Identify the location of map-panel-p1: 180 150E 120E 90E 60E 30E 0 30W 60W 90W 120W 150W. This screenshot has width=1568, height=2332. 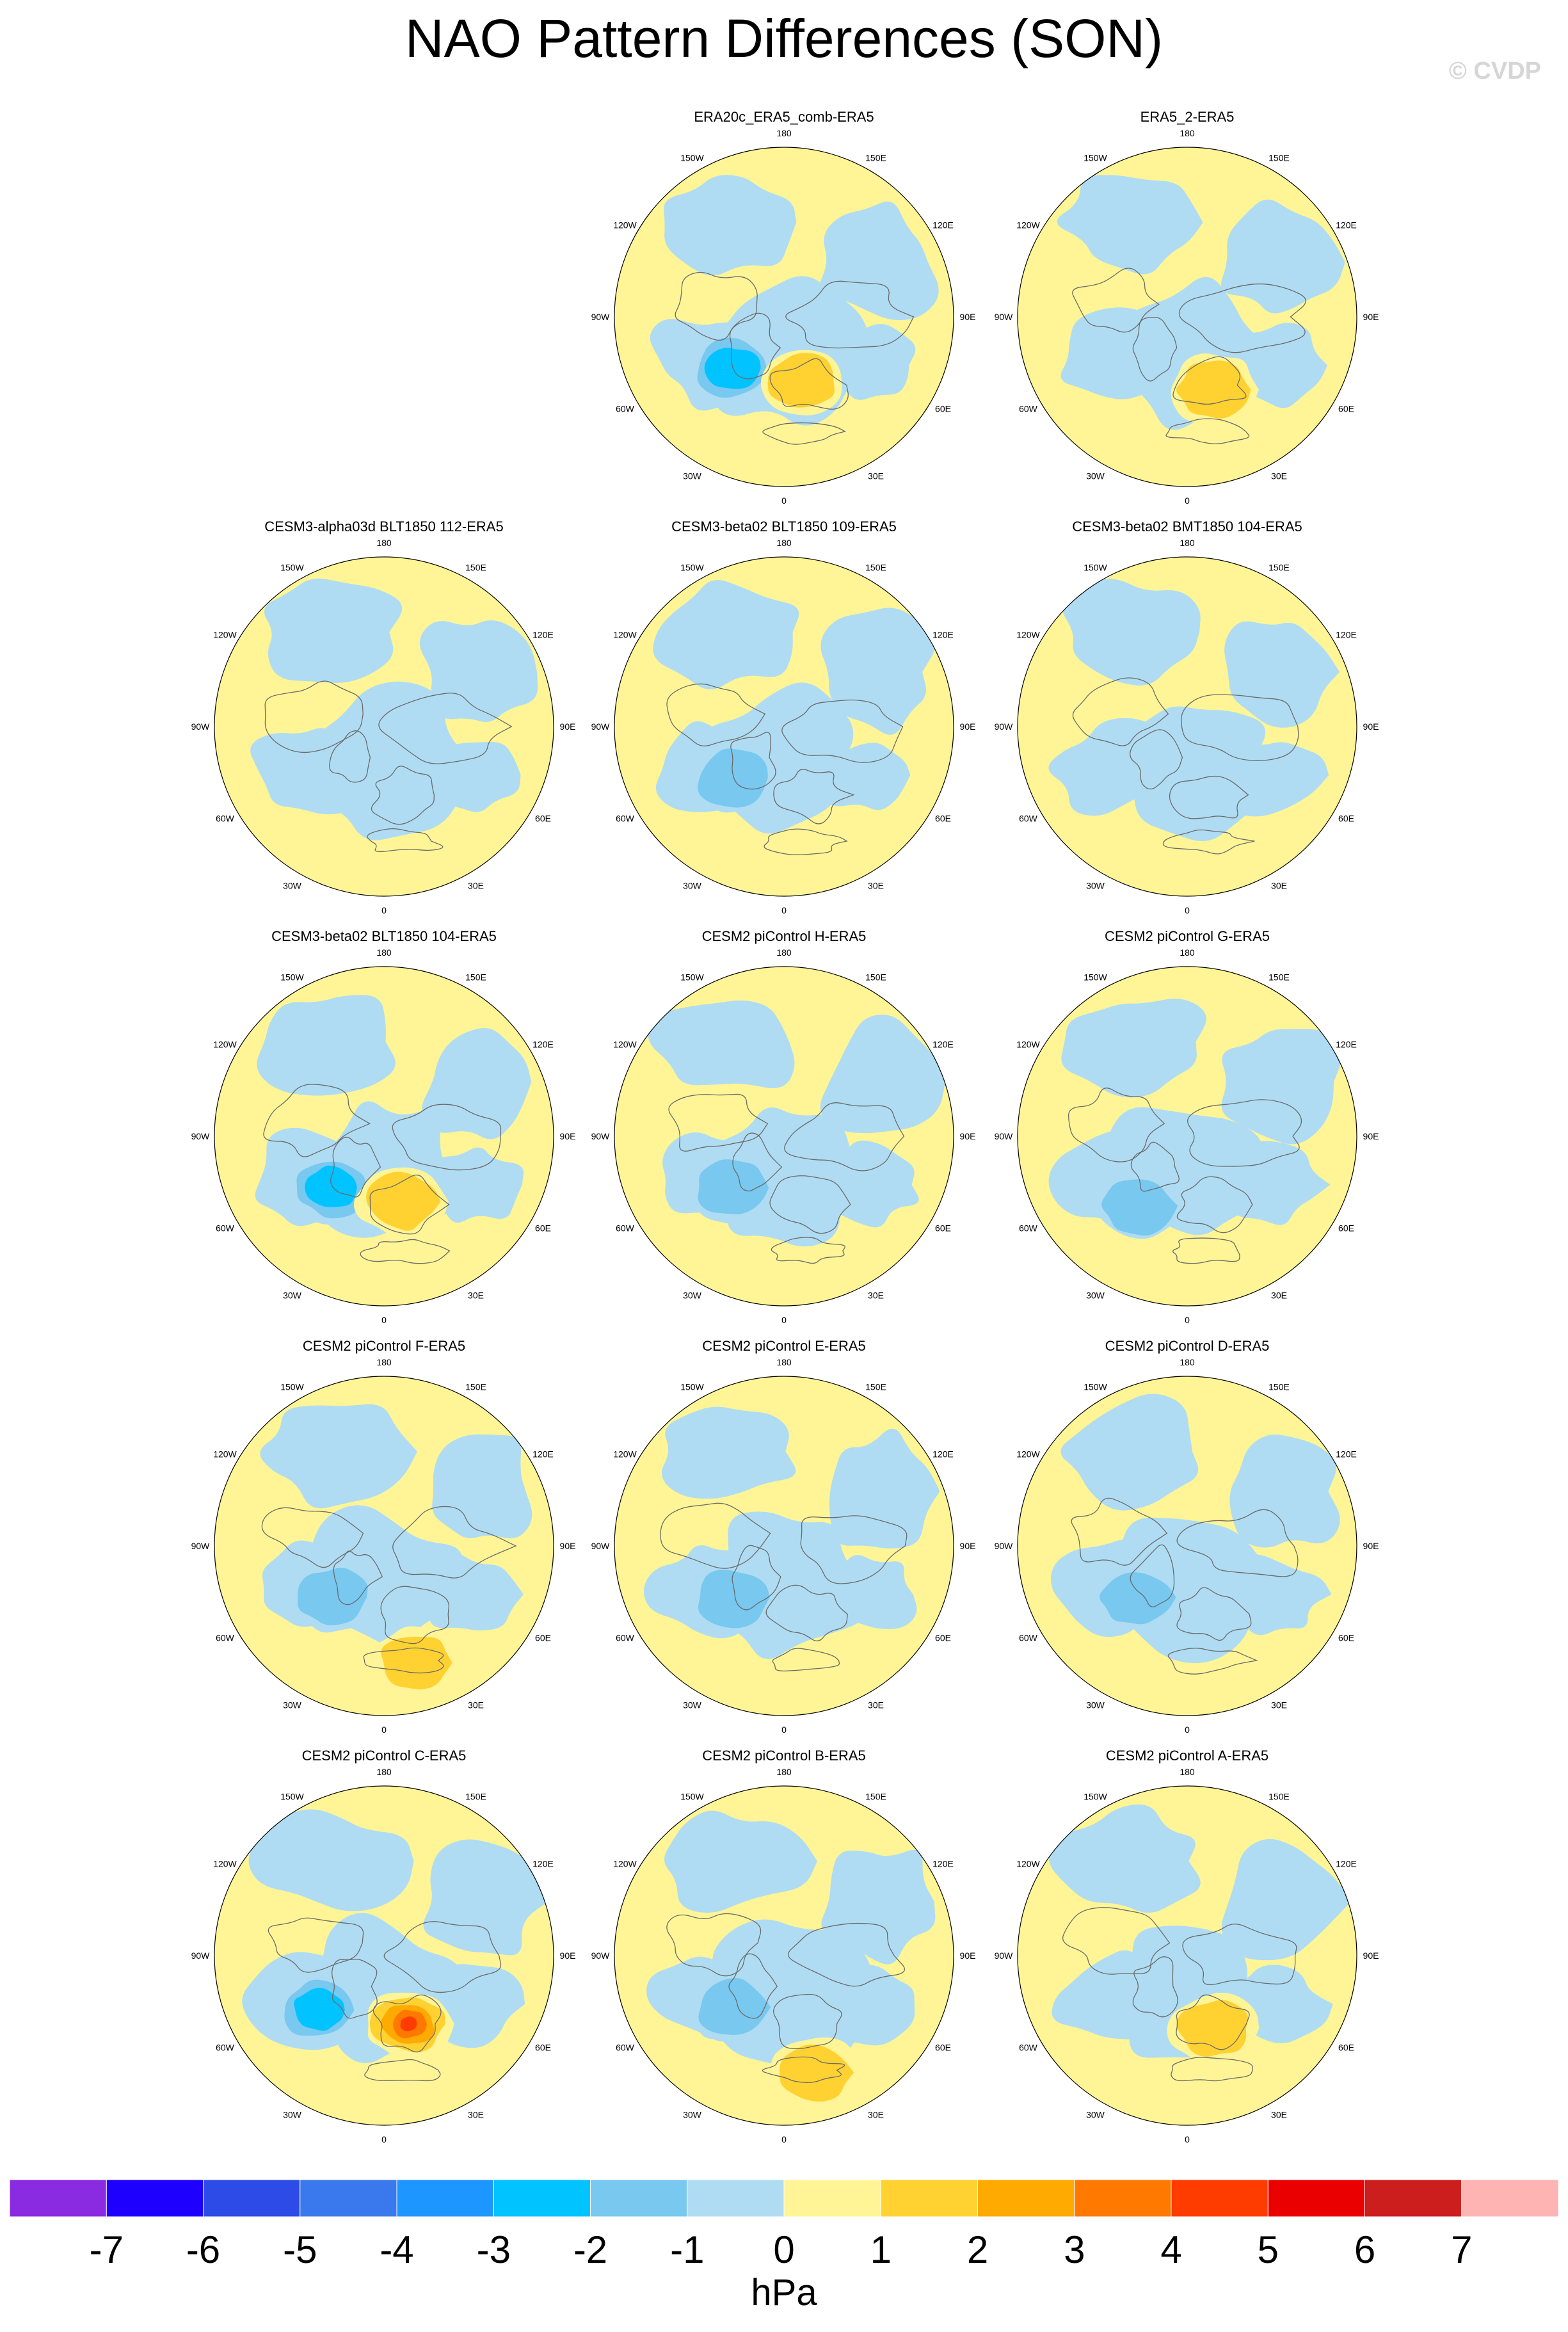
(783, 317).